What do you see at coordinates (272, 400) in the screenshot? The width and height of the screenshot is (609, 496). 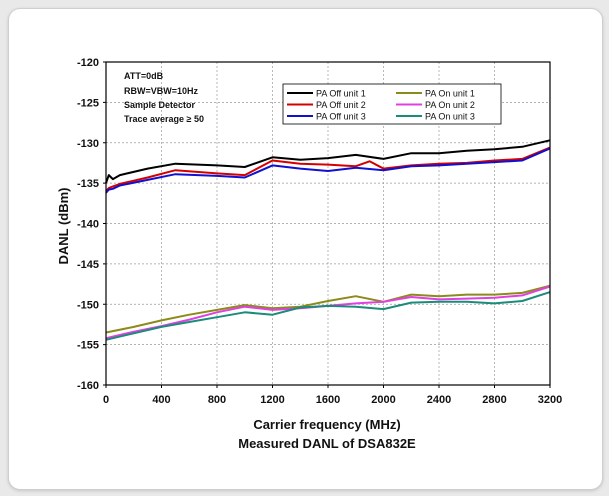 I see `x-tick-label: 1200` at bounding box center [272, 400].